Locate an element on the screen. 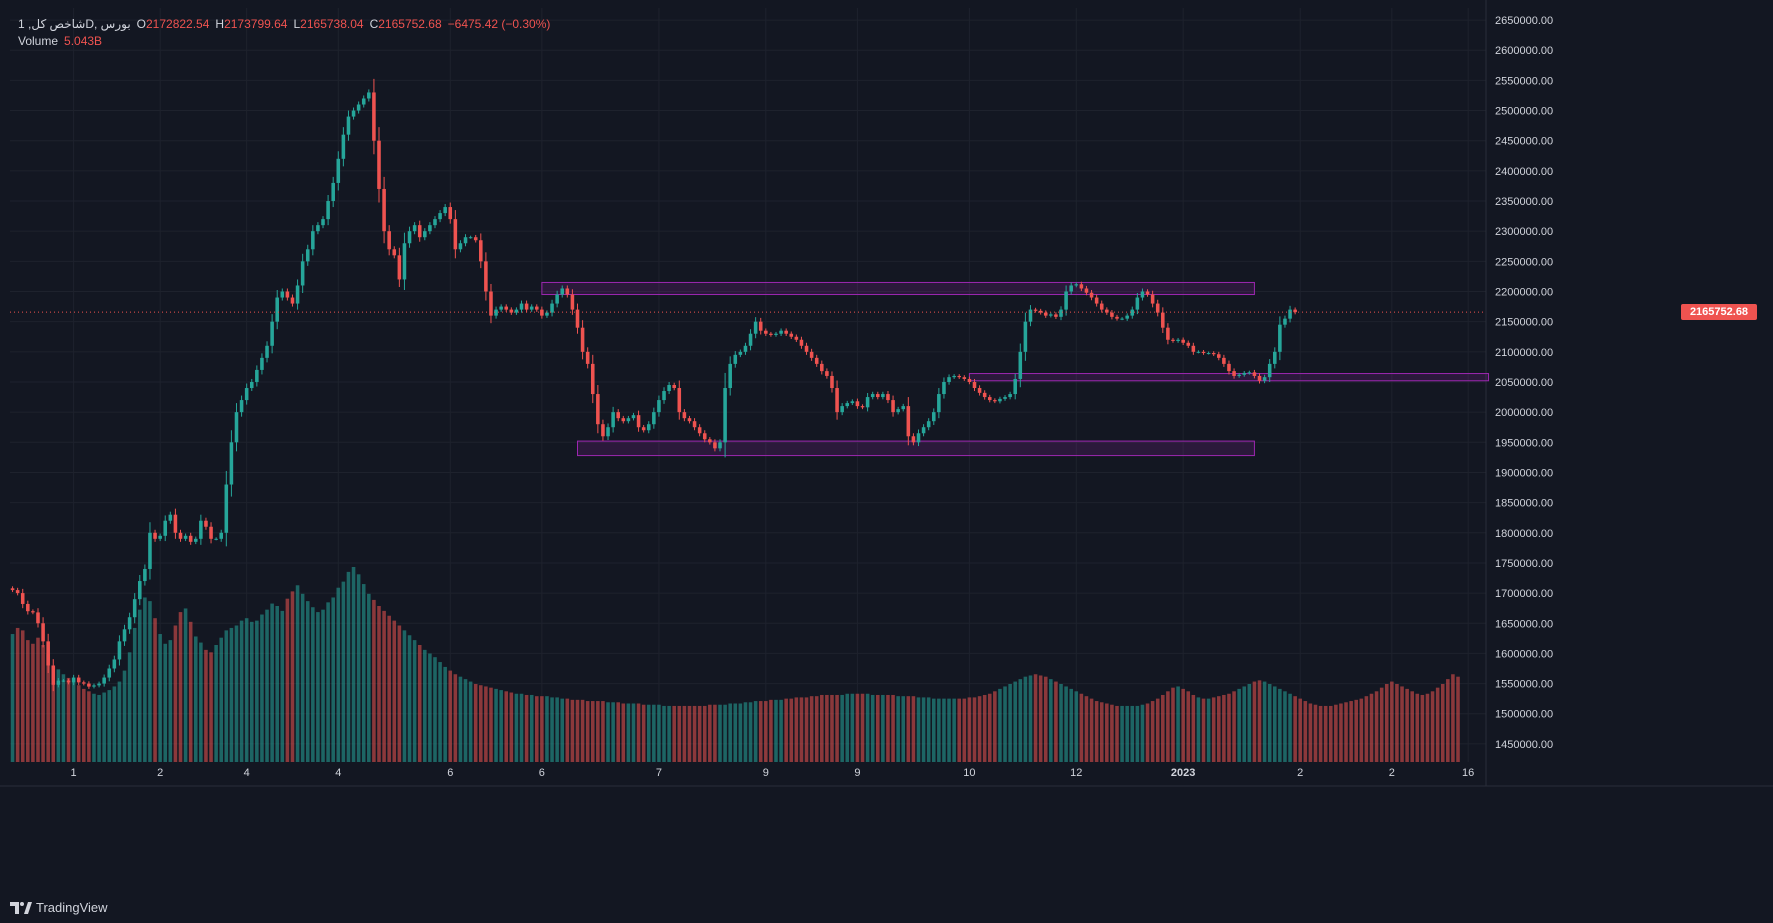  time-axis: 1 2 4 4 6 6 7 9 9 10 12 2023 2 2 16 is located at coordinates (773, 773).